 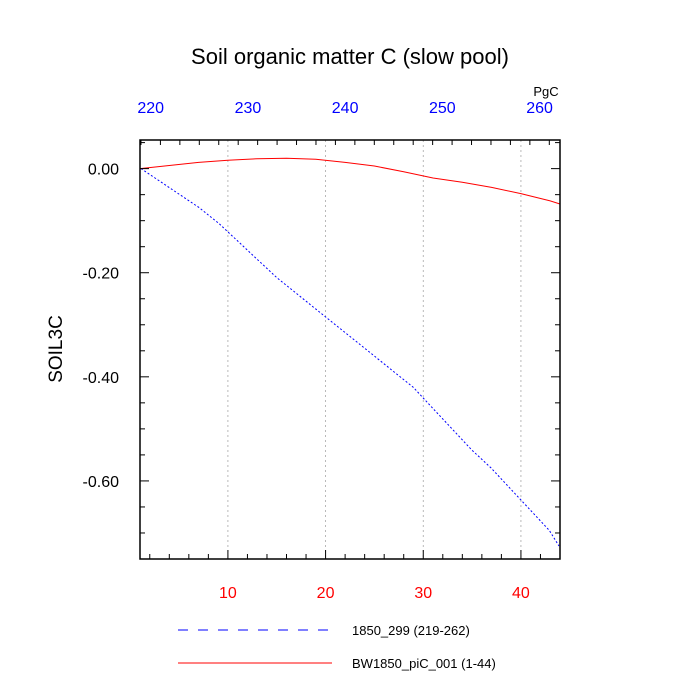 What do you see at coordinates (350, 56) in the screenshot?
I see `chart-title: Soil organic matter C (slow pool)` at bounding box center [350, 56].